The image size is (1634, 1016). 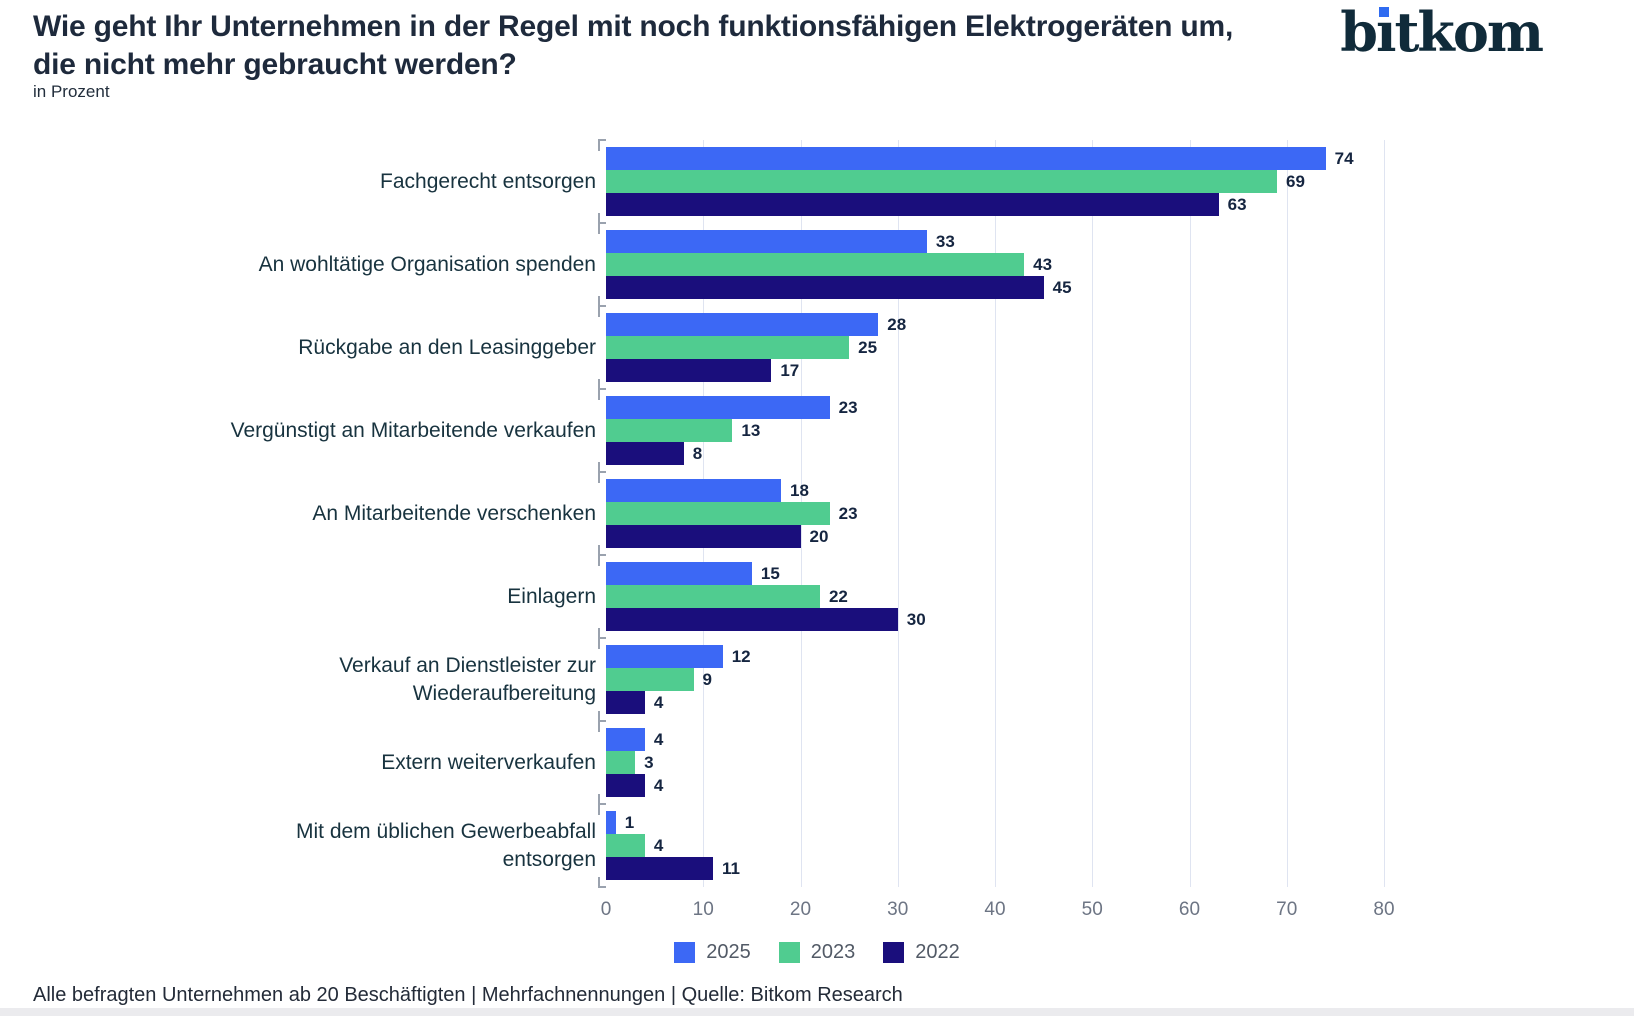 What do you see at coordinates (741, 656) in the screenshot?
I see `bar-value-label: 12` at bounding box center [741, 656].